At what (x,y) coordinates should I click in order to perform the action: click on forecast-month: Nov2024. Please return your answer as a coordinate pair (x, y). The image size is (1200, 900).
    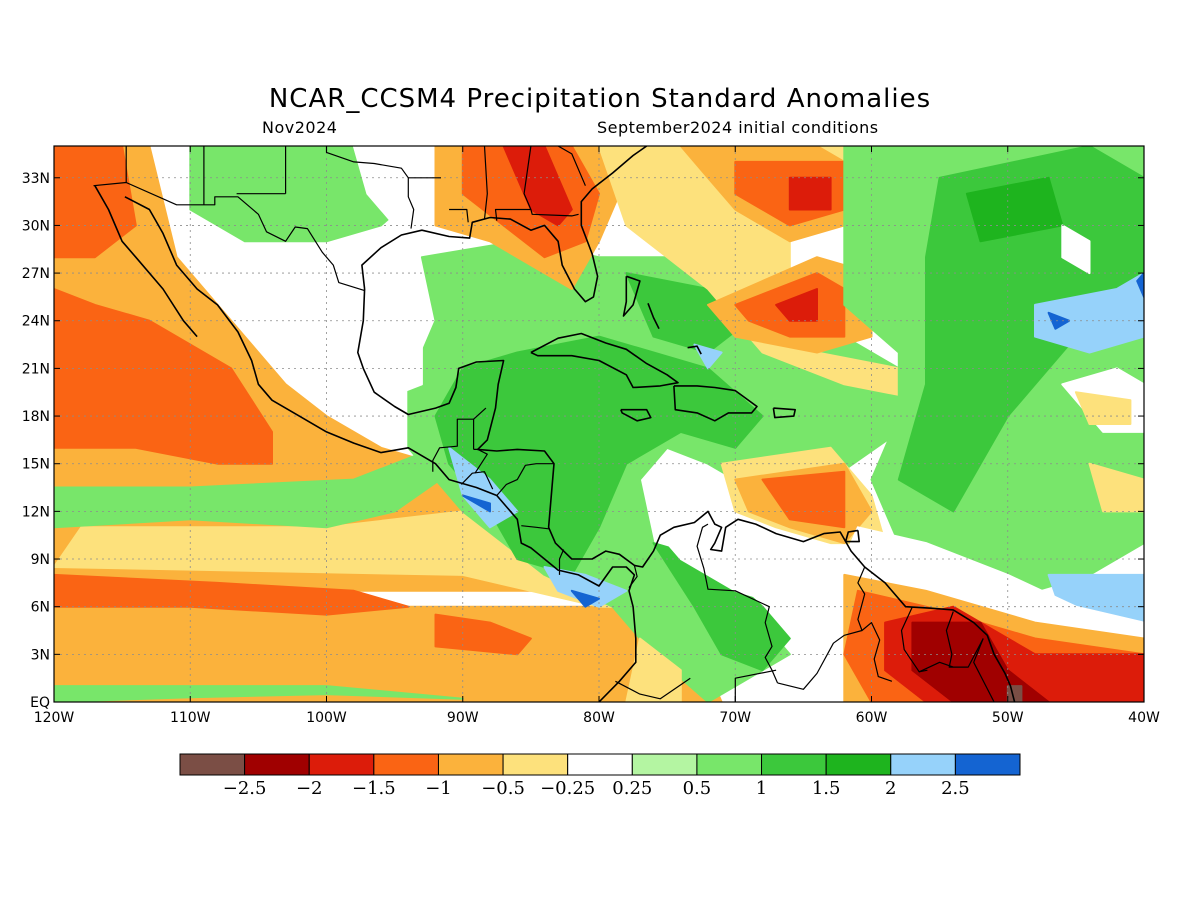
    Looking at the image, I should click on (300, 127).